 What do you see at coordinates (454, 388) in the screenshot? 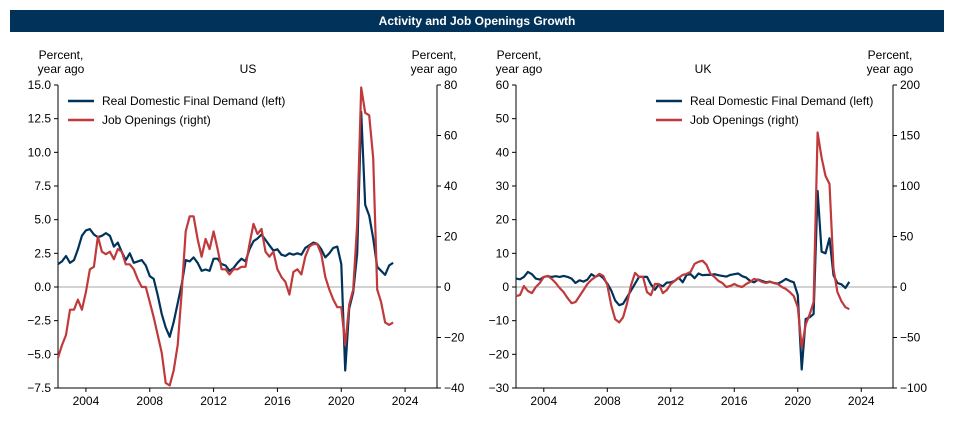
I see `right-tick-label: −40` at bounding box center [454, 388].